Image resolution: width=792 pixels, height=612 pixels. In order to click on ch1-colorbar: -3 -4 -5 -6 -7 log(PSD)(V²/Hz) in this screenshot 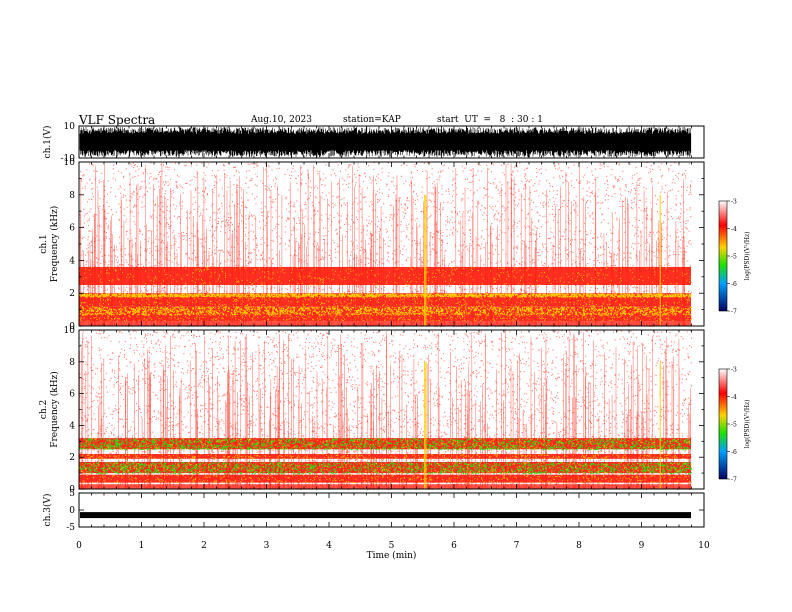, I will do `click(734, 257)`.